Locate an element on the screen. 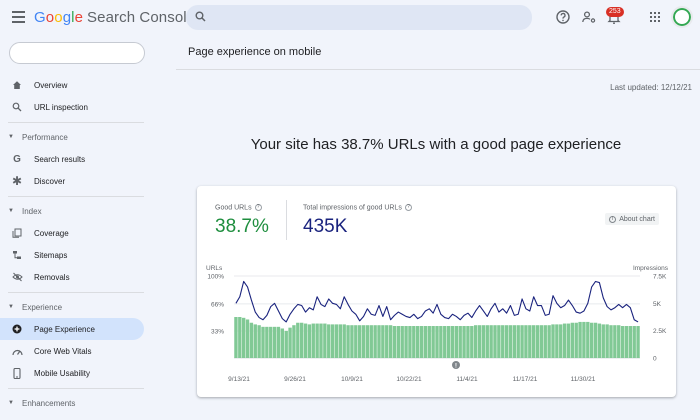 This screenshot has width=700, height=420. left-tick-label: 66% is located at coordinates (217, 304).